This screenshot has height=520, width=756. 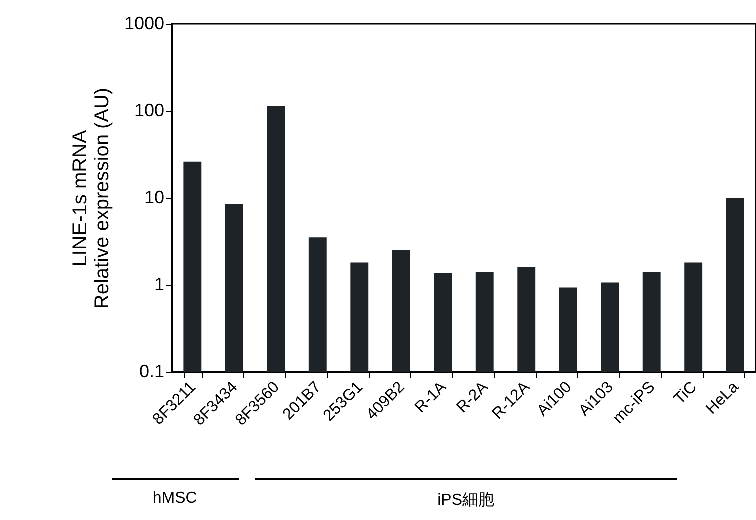 What do you see at coordinates (154, 198) in the screenshot?
I see `y-tick-label: 10` at bounding box center [154, 198].